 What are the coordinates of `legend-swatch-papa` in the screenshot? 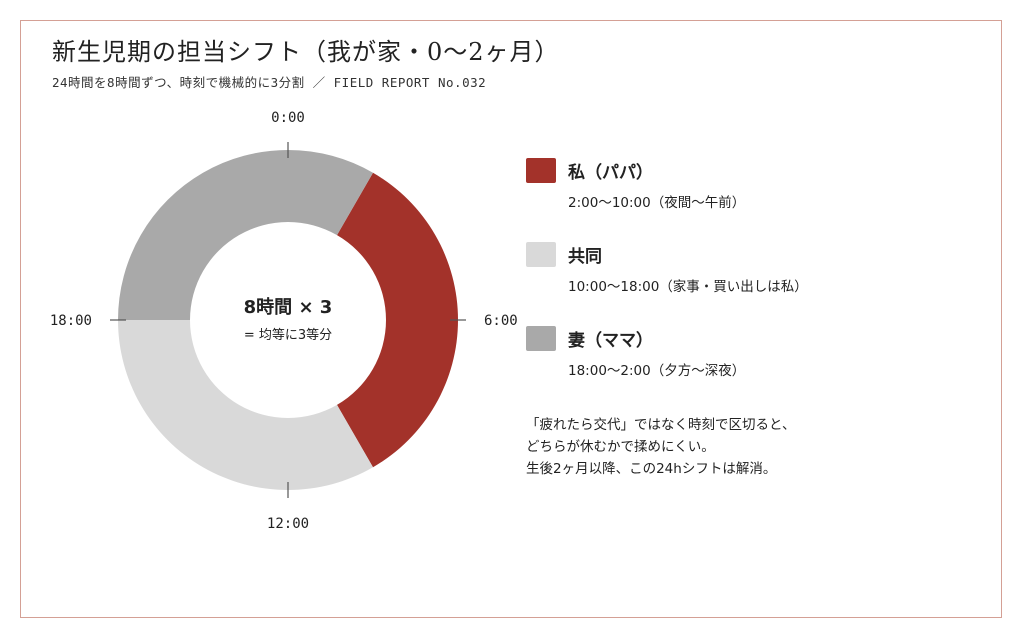 It's located at (541, 170).